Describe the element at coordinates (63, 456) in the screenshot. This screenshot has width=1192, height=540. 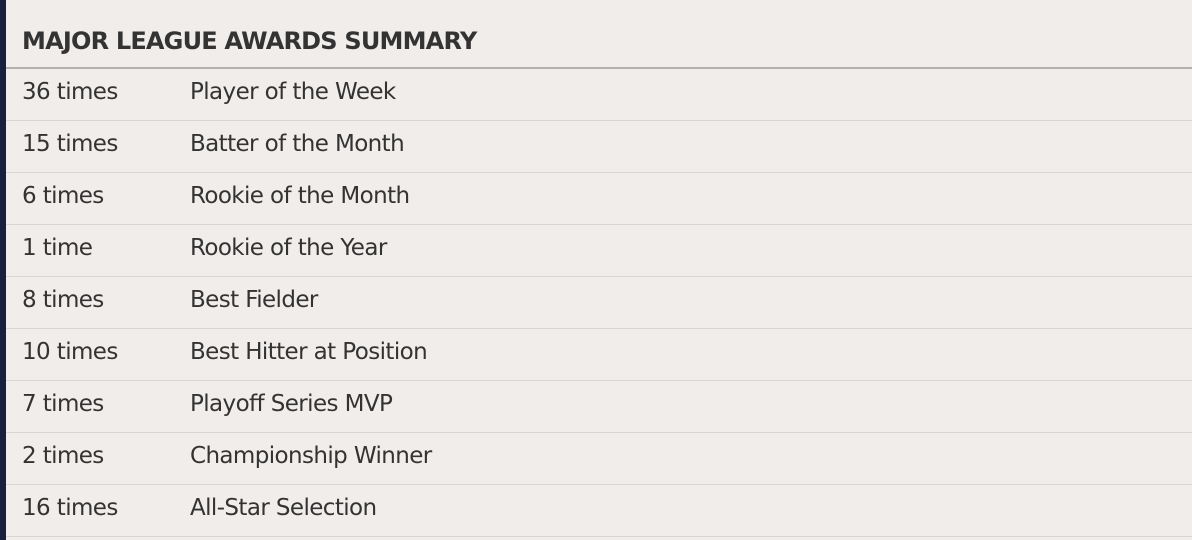
I see `award-count: 2 times` at that location.